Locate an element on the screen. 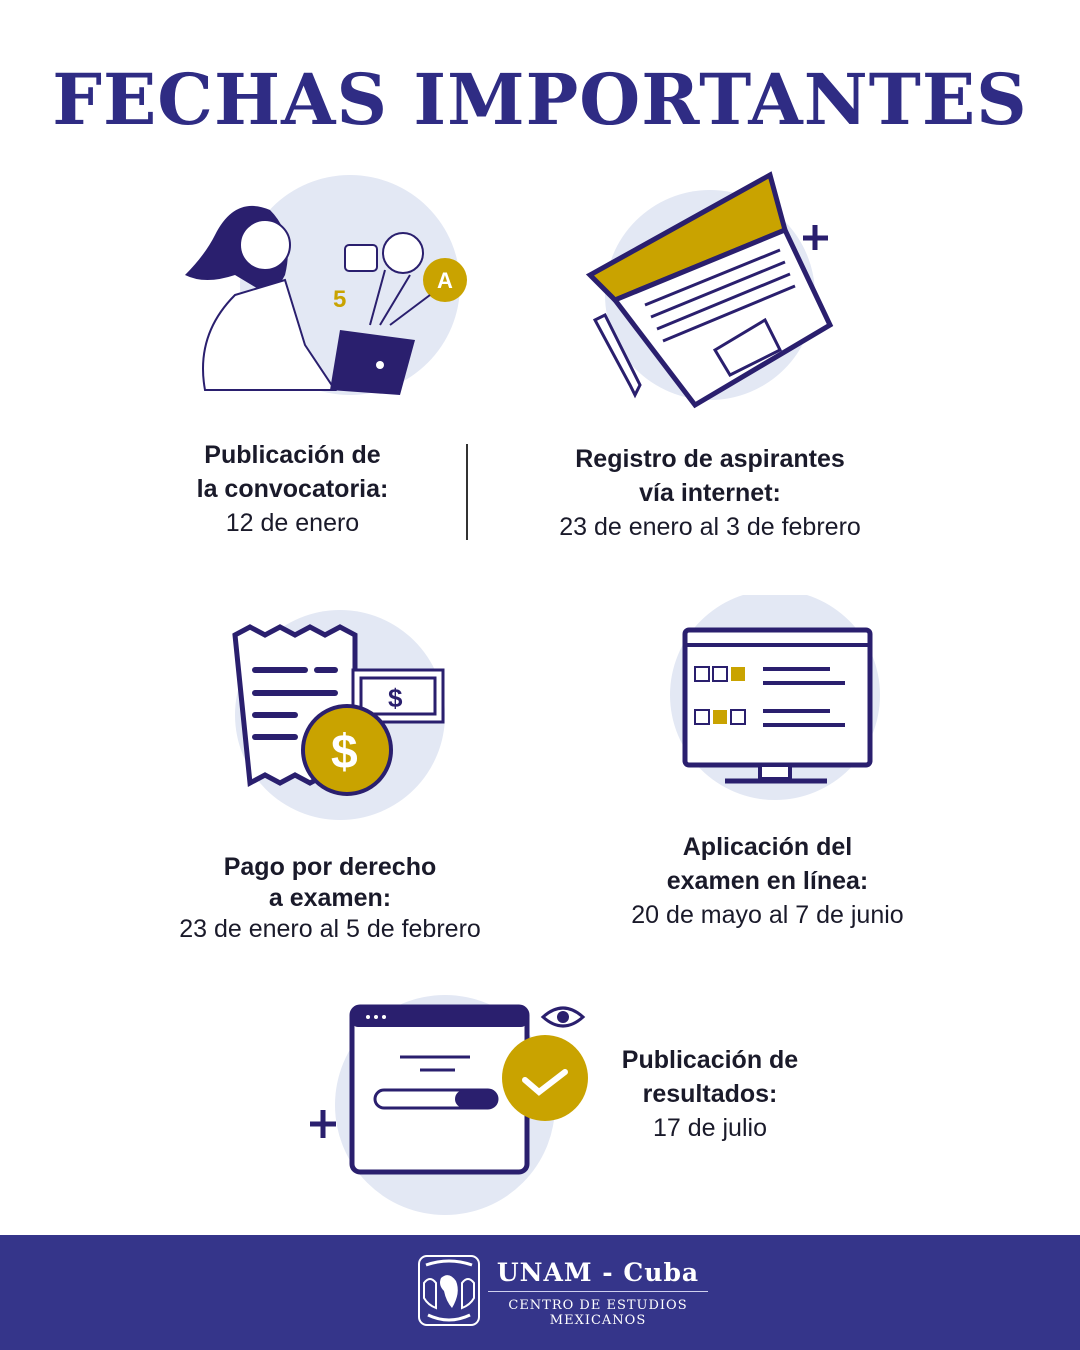  event-heading: Pago por derecho is located at coordinates (330, 867).